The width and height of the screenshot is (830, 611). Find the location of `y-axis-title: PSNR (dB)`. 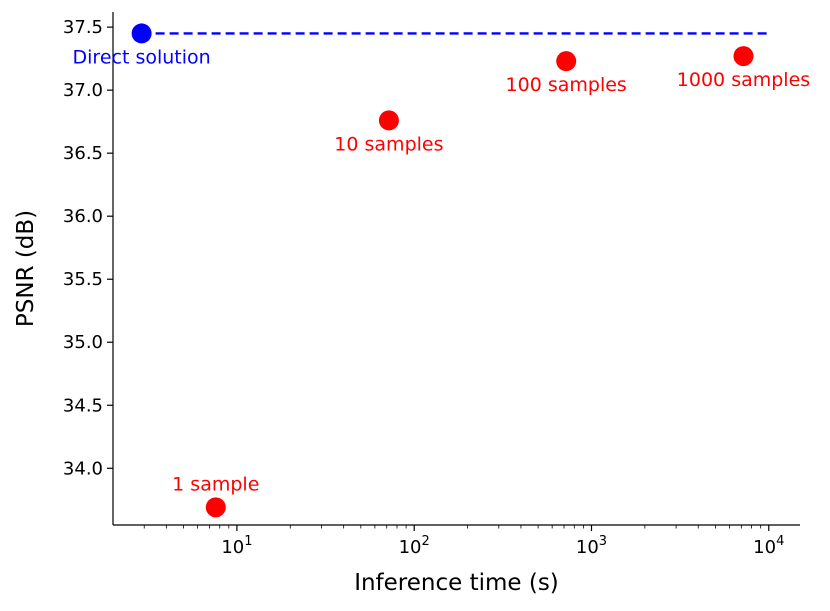

y-axis-title: PSNR (dB) is located at coordinates (26, 268).